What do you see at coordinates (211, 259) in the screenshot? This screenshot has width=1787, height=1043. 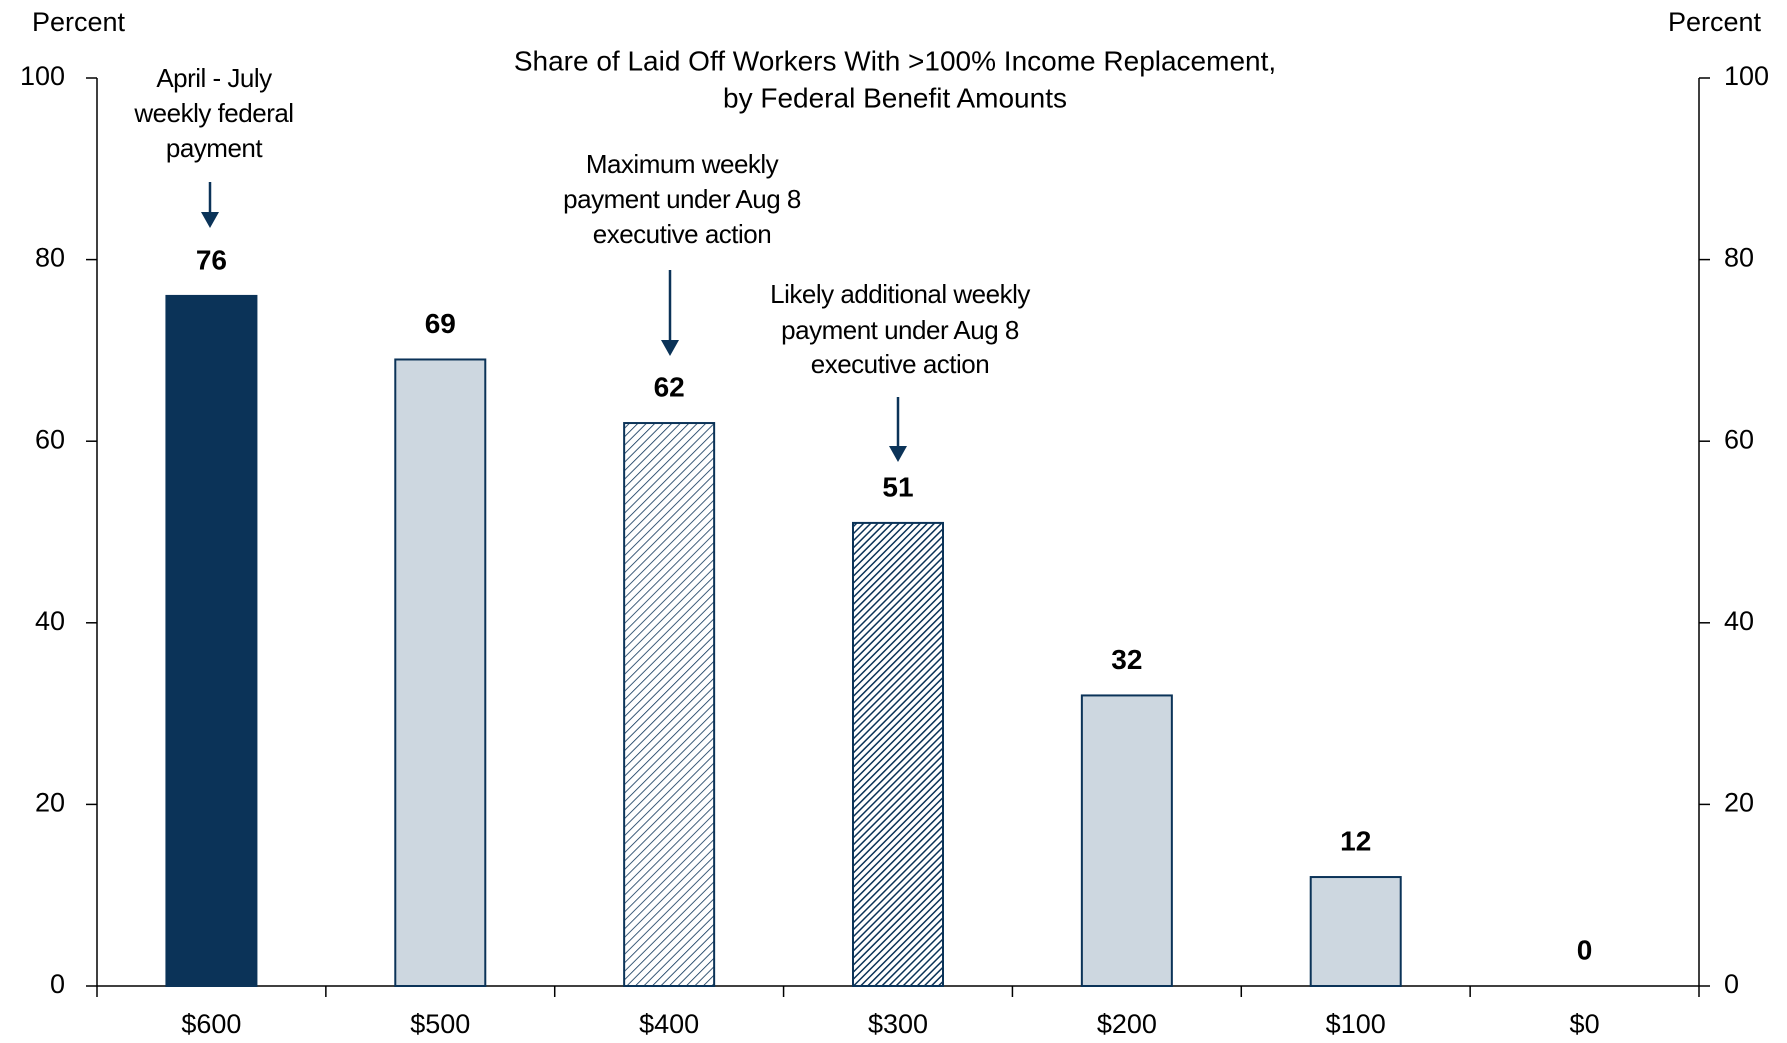 I see `value-label: 76` at bounding box center [211, 259].